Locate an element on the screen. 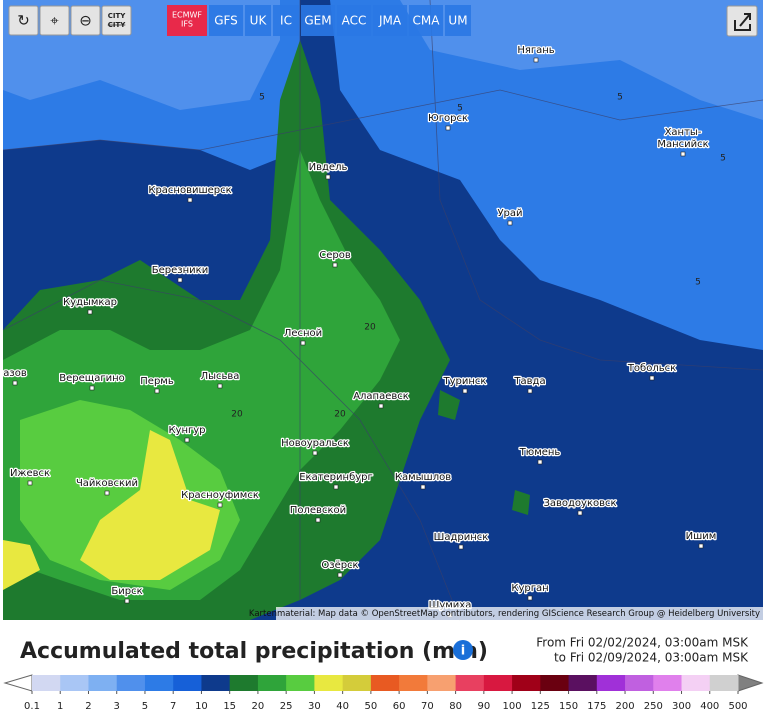 The height and width of the screenshot is (724, 766). model-button-label: JMA is located at coordinates (390, 21).